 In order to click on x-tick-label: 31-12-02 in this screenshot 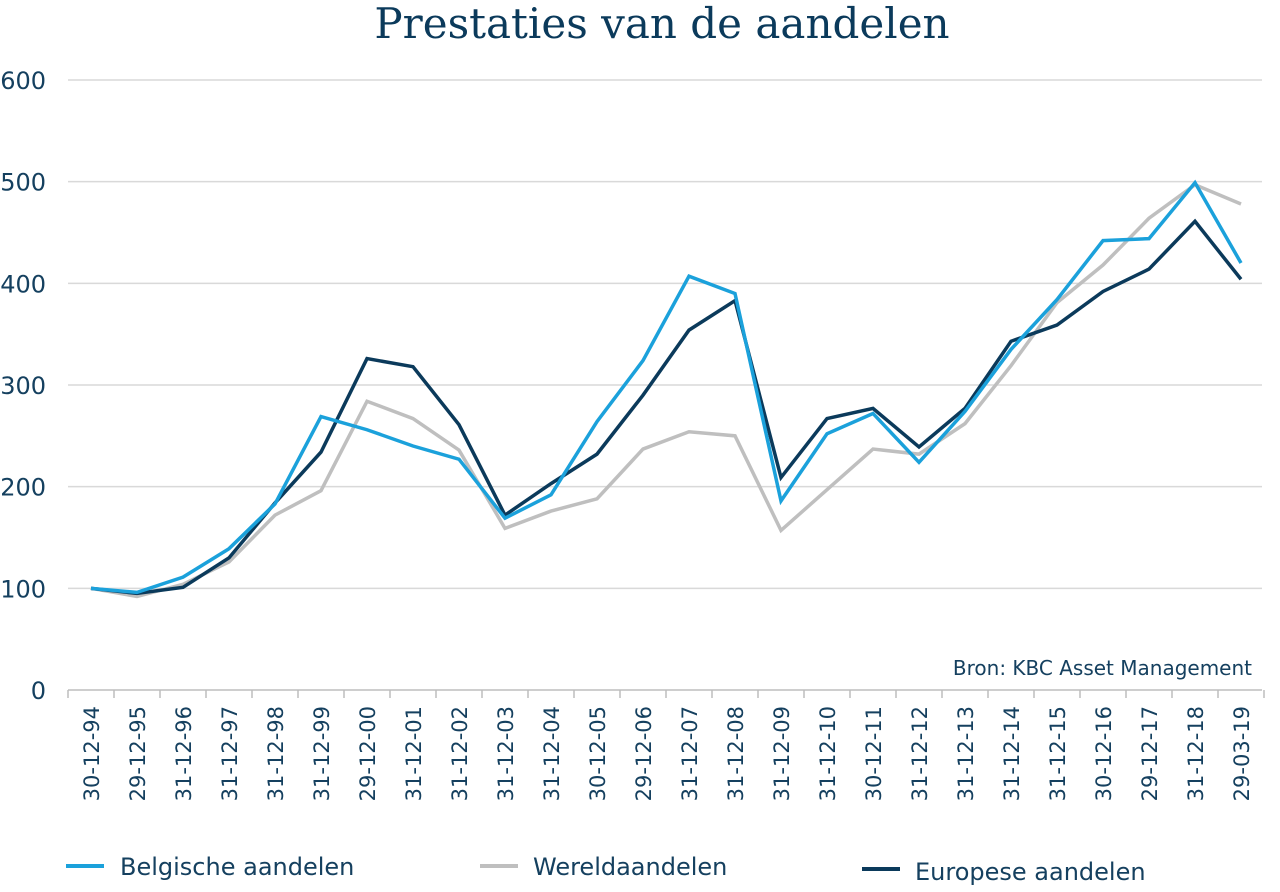, I will do `click(460, 753)`.